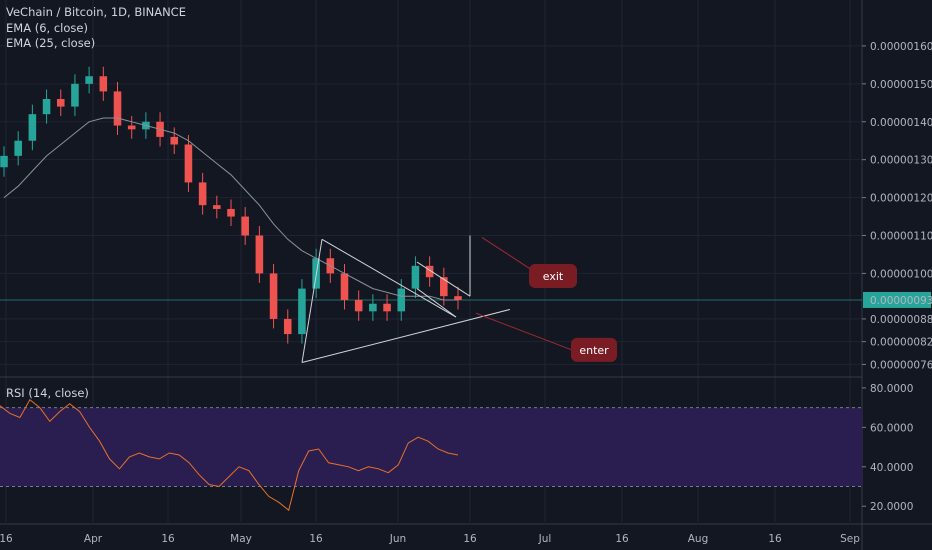  What do you see at coordinates (622, 539) in the screenshot?
I see `time-tick-8: 16` at bounding box center [622, 539].